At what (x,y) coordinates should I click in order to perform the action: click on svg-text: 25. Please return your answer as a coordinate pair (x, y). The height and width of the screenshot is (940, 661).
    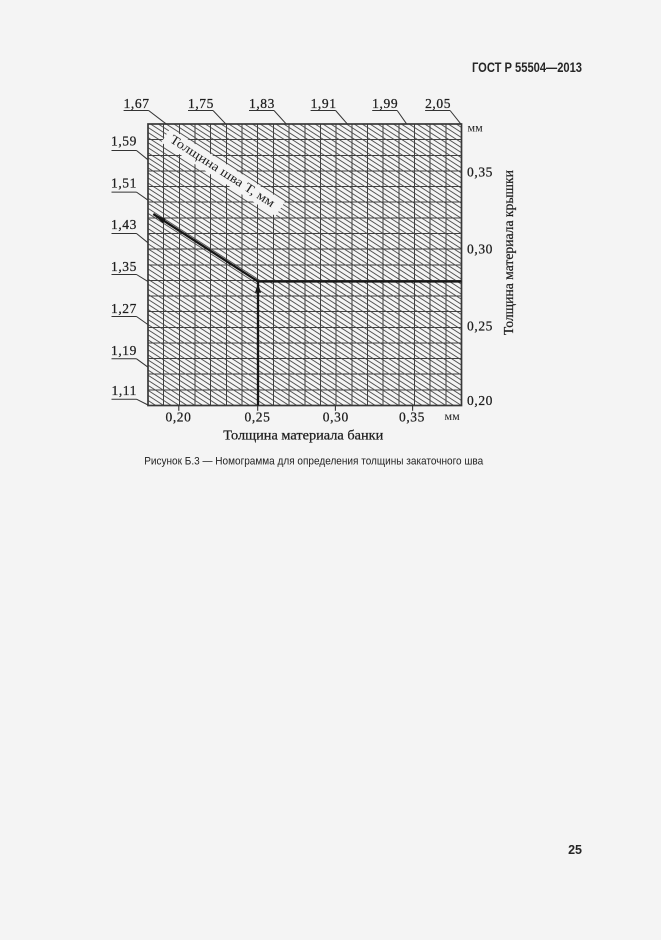
    Looking at the image, I should click on (575, 850).